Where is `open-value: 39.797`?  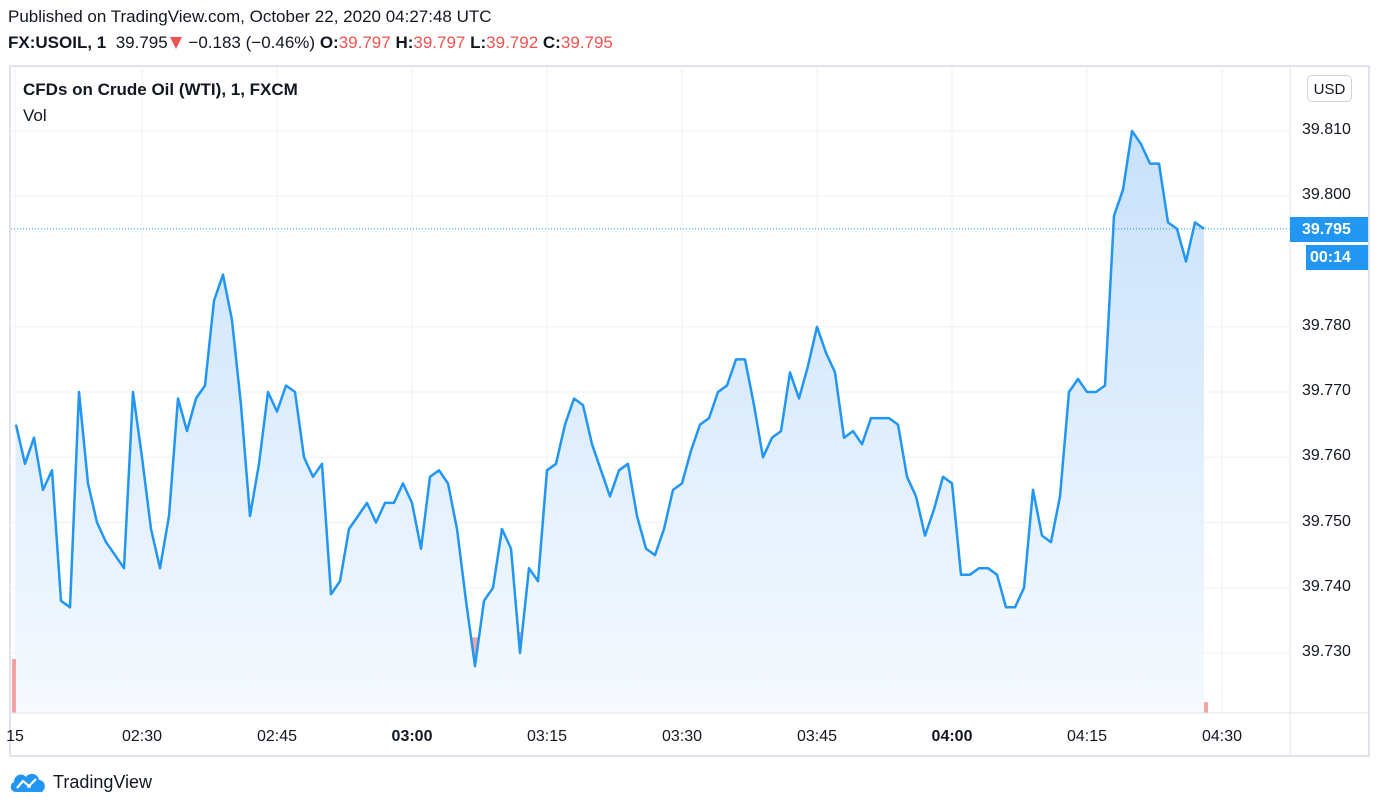 open-value: 39.797 is located at coordinates (364, 42).